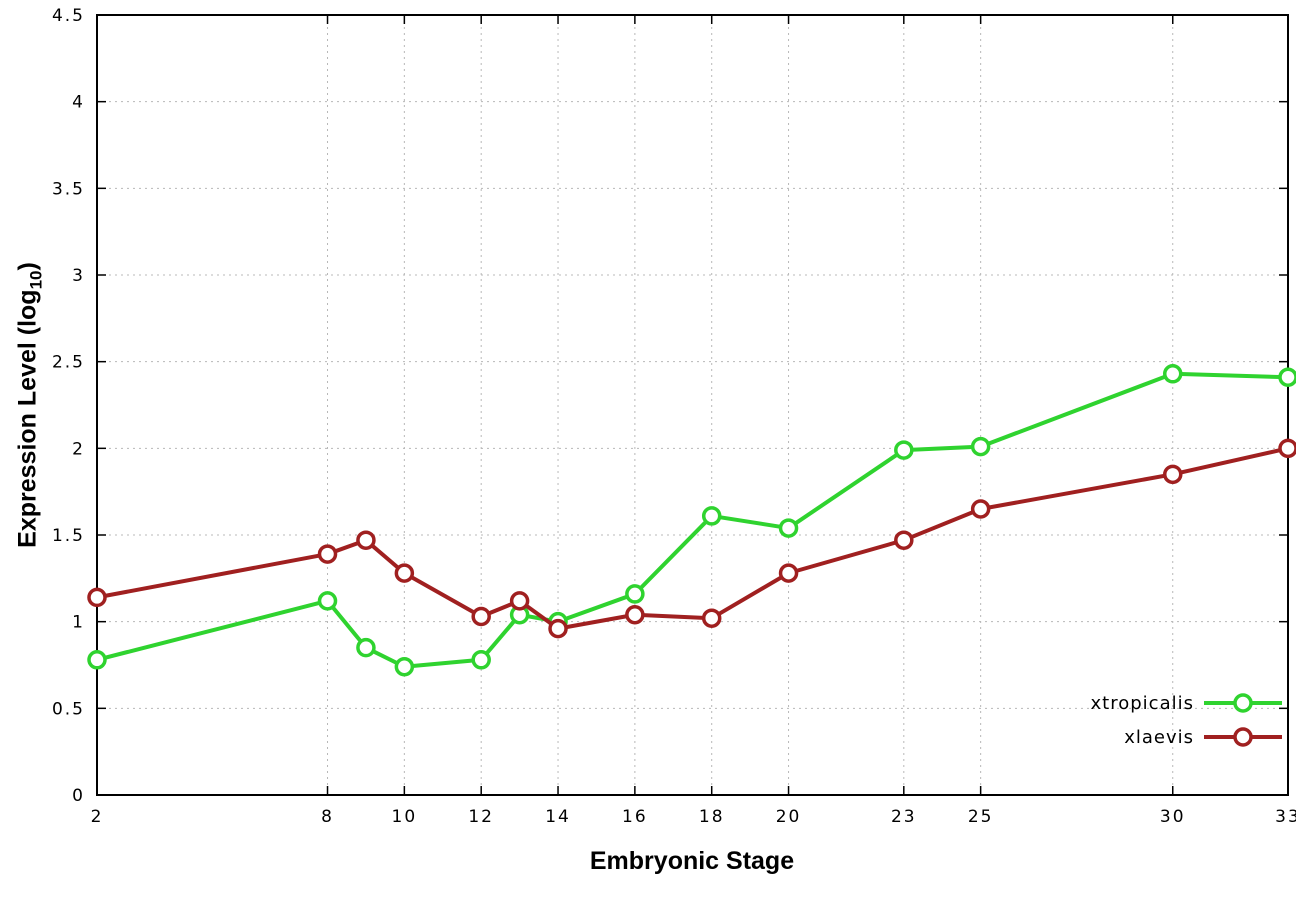 This screenshot has width=1296, height=907. Describe the element at coordinates (1285, 817) in the screenshot. I see `x-tick-label: 33` at that location.